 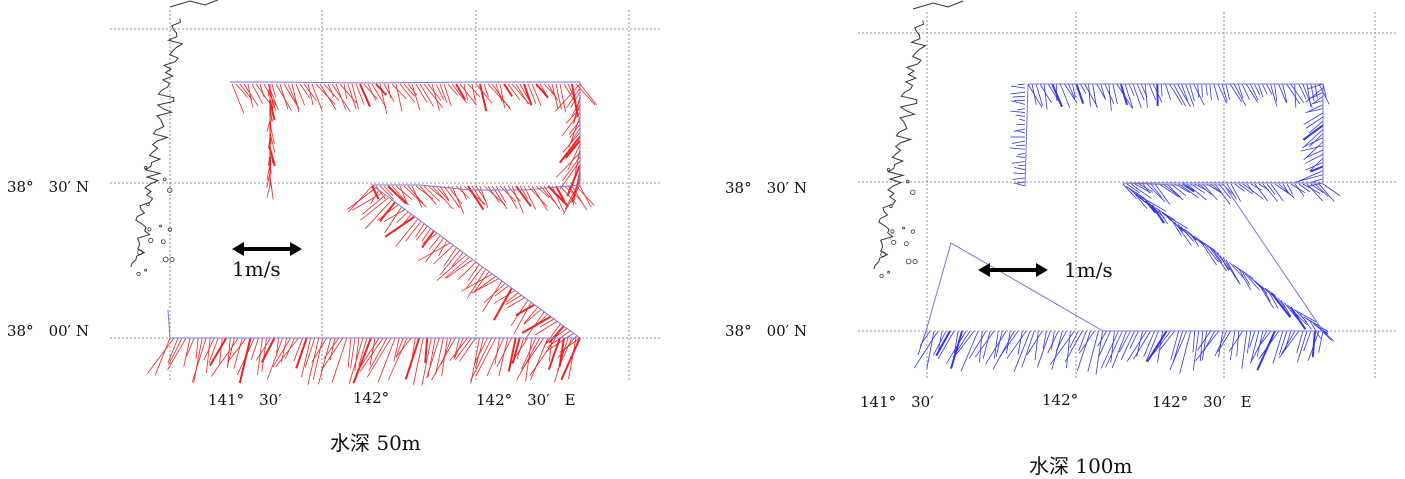 I want to click on lon-label-142-30: 142° 30′ E, so click(x=526, y=399).